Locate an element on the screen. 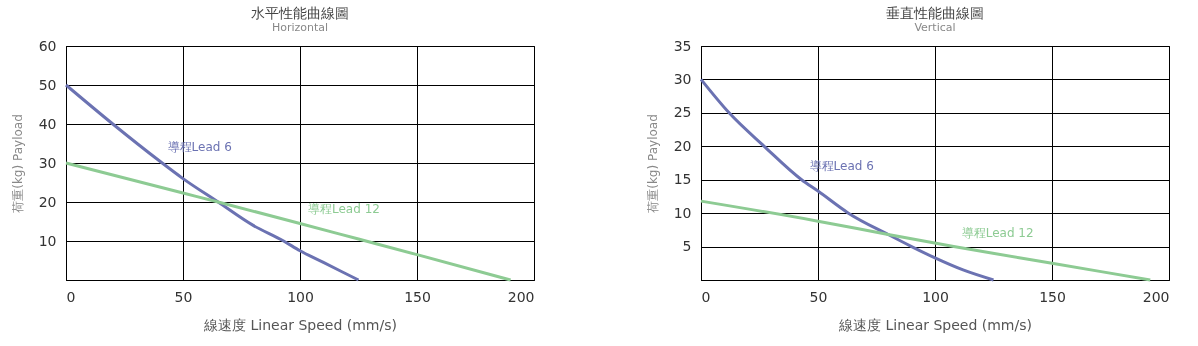 The image size is (1198, 346). y-tick-label: 40 is located at coordinates (47, 123).